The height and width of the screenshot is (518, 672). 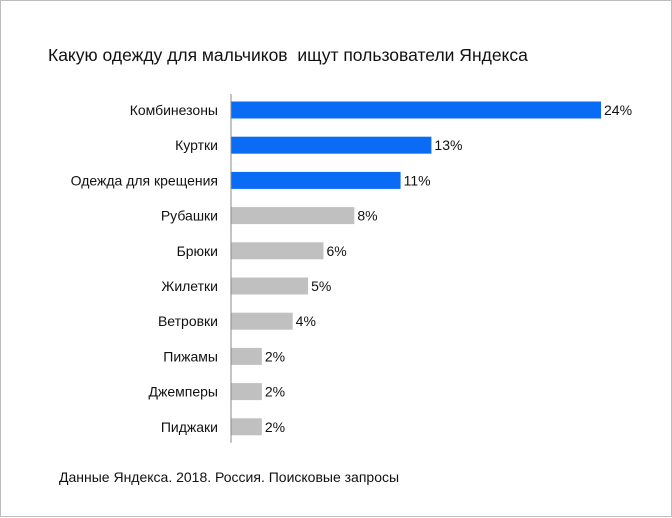 I want to click on data-label: 6%, so click(x=337, y=251).